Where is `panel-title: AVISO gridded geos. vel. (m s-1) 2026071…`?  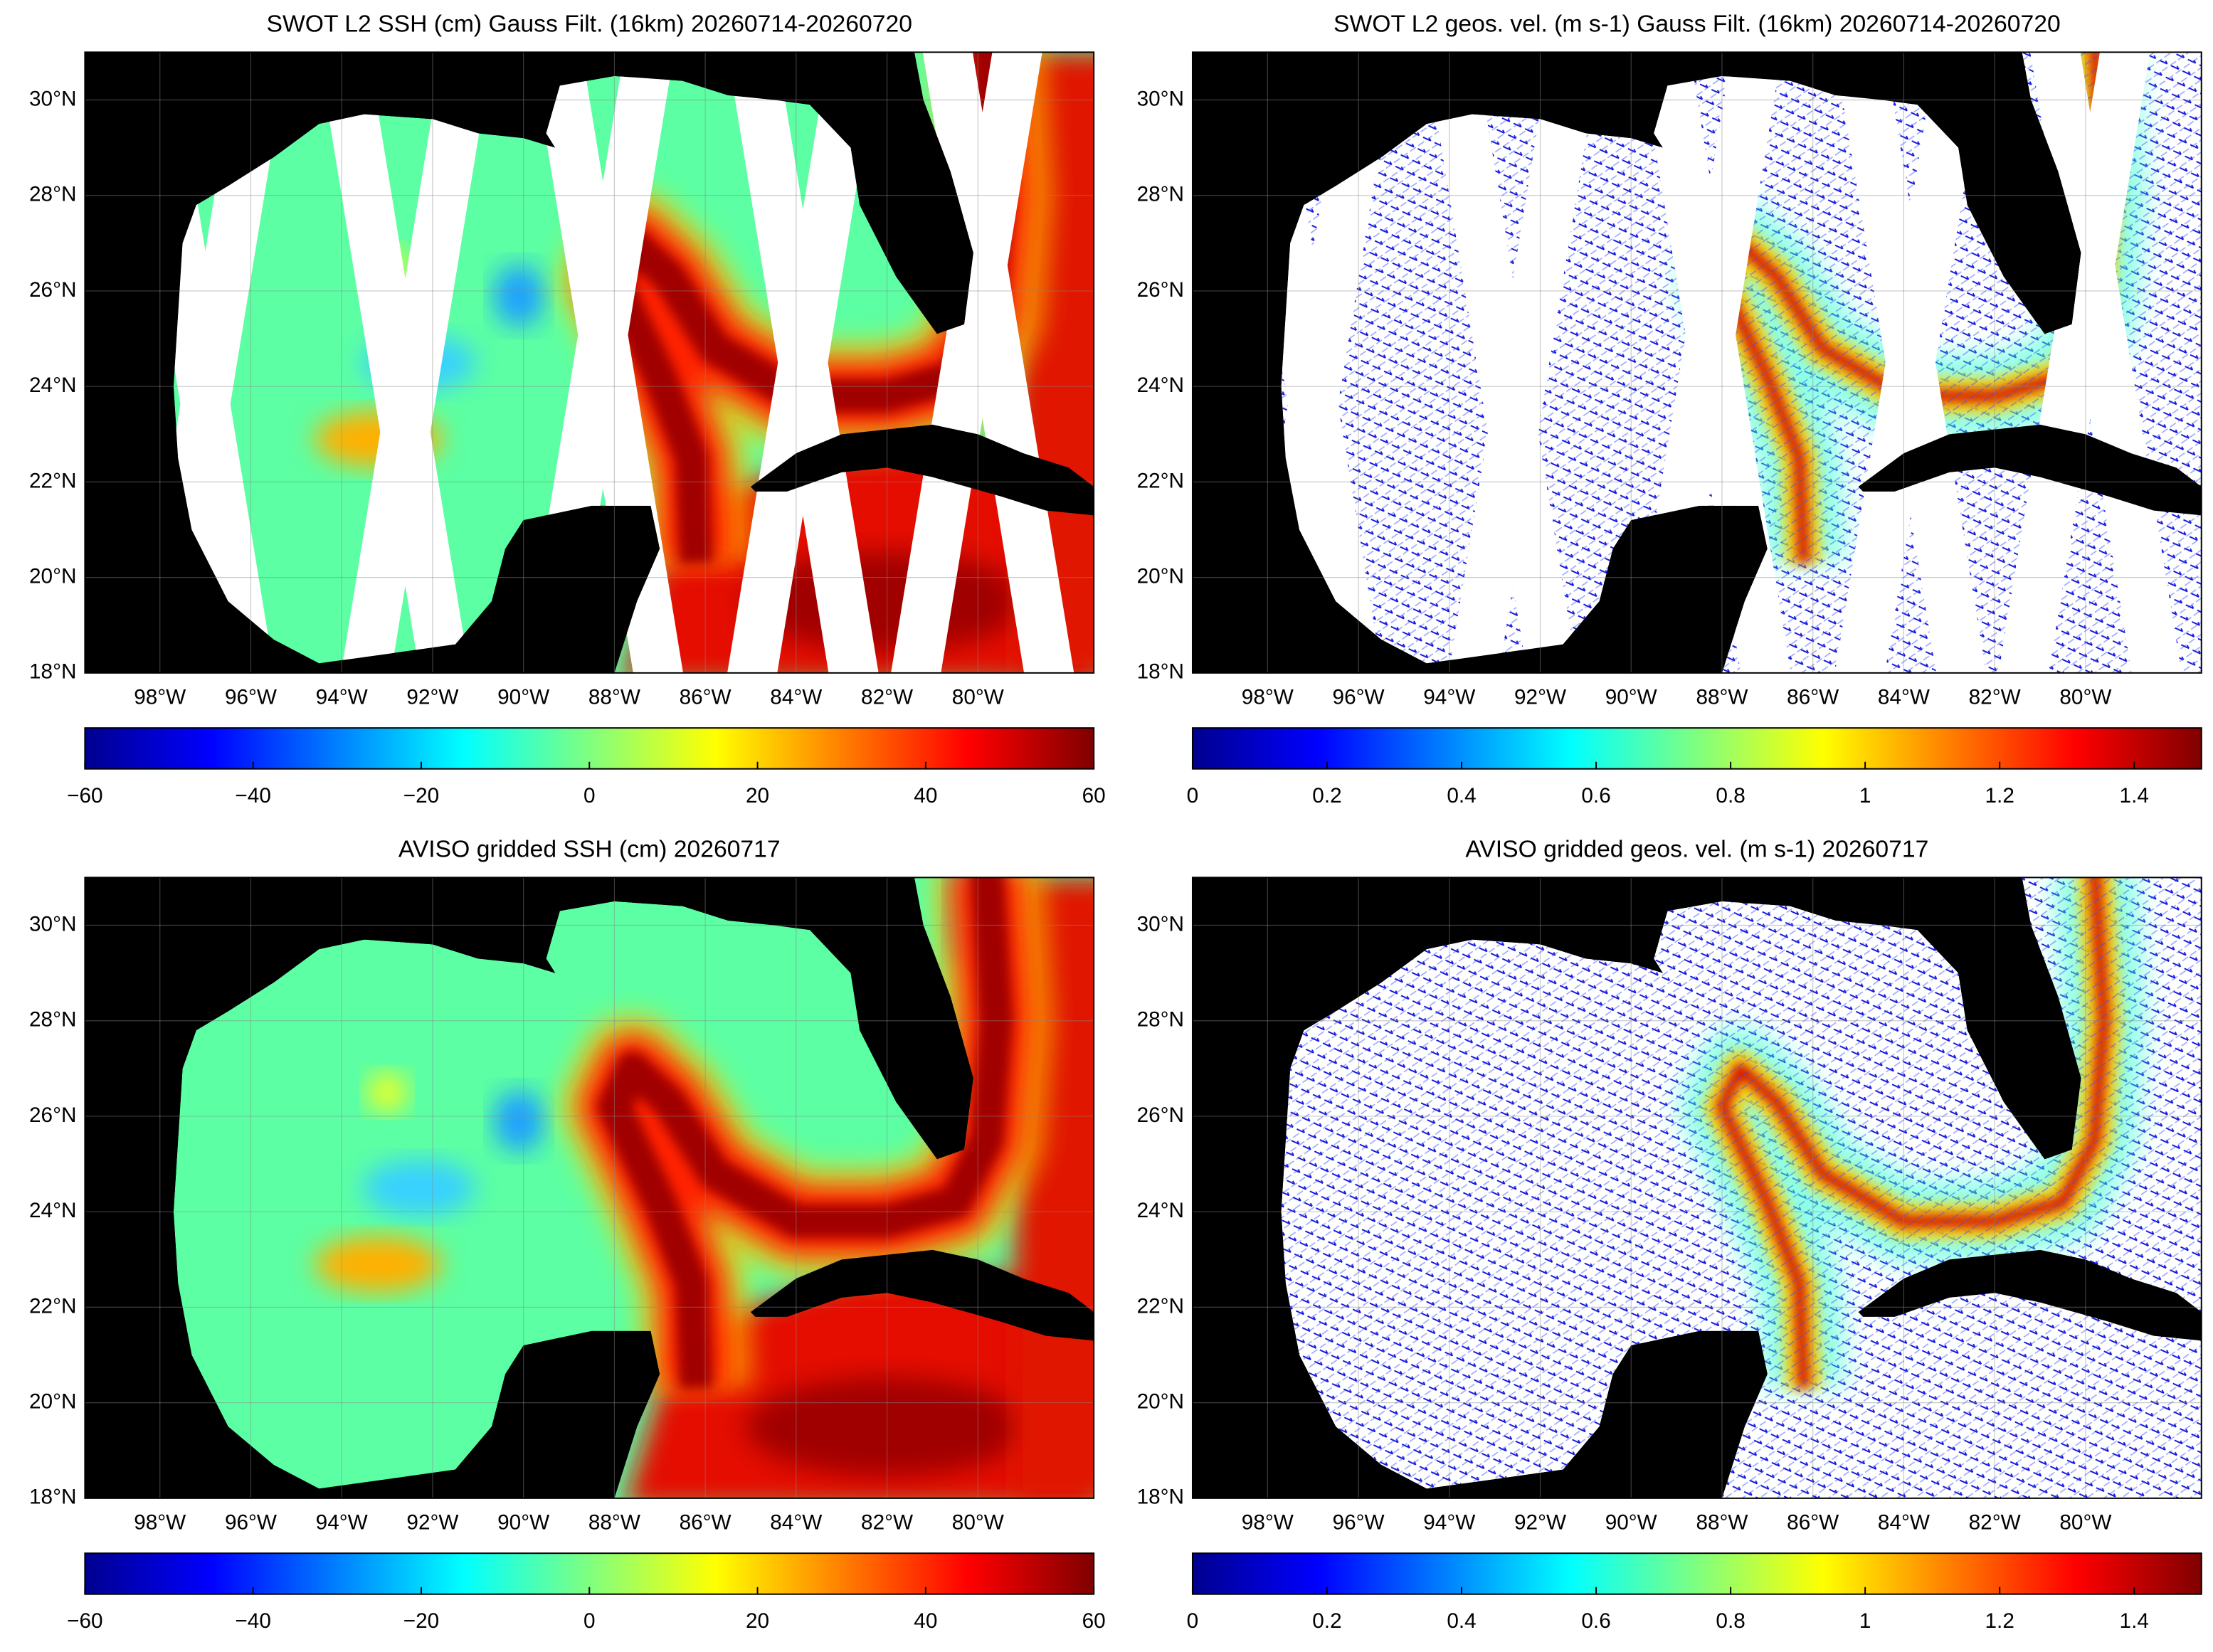 panel-title: AVISO gridded geos. vel. (m s-1) 2026071… is located at coordinates (1696, 849).